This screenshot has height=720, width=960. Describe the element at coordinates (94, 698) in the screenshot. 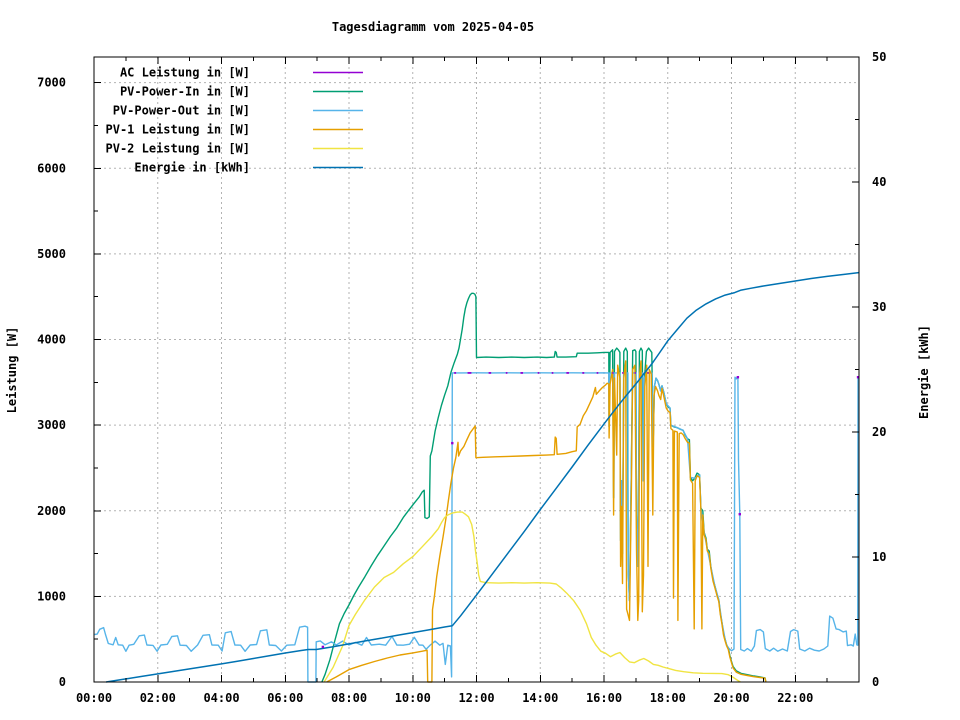

I see `x-tick-label: 00:00` at that location.